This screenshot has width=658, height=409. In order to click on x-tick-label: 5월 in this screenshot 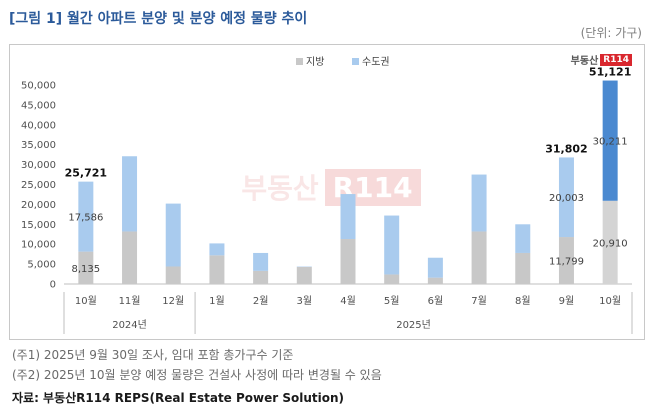, I will do `click(392, 301)`.